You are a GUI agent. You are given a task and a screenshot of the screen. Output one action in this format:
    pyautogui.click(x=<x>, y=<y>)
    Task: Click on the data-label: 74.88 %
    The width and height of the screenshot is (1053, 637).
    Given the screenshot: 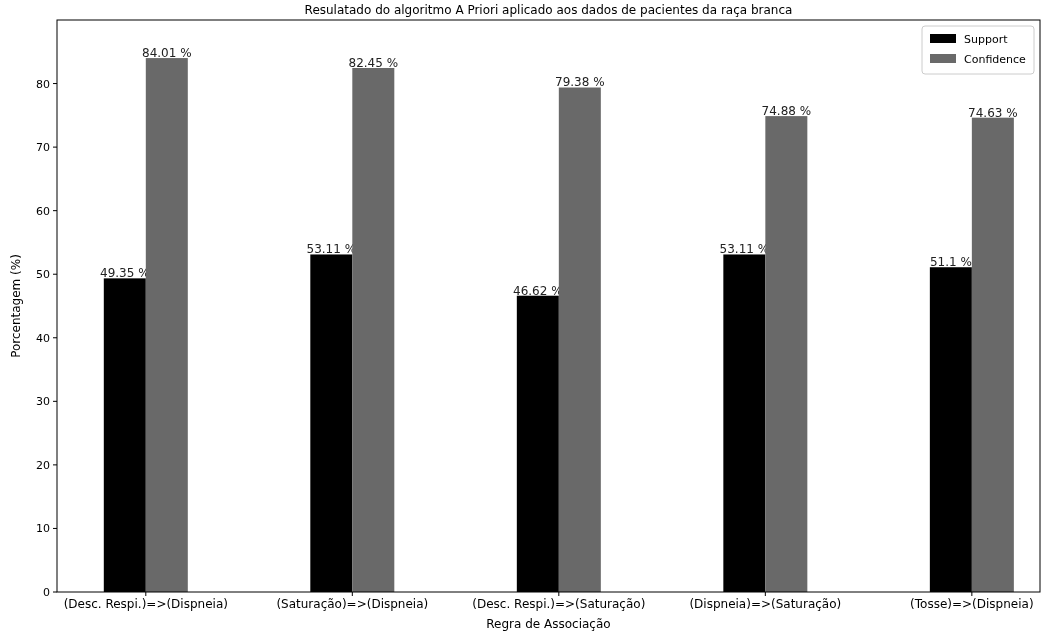 What is the action you would take?
    pyautogui.click(x=786, y=111)
    